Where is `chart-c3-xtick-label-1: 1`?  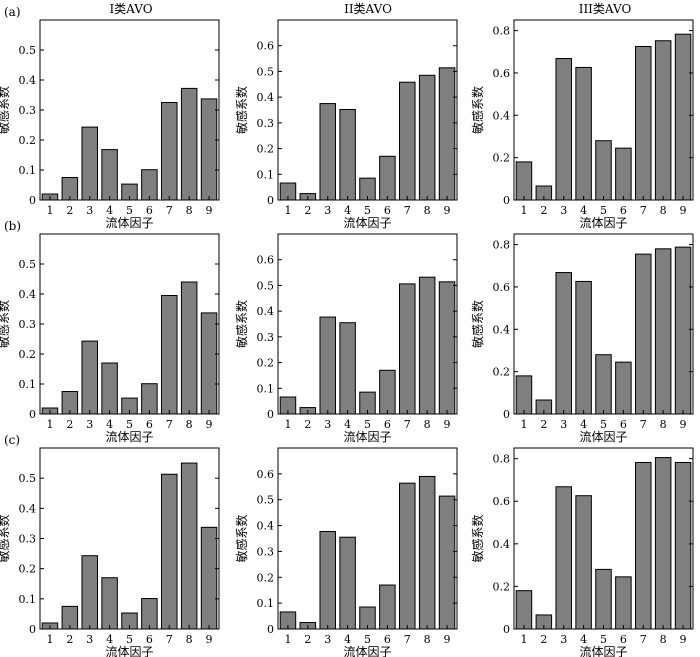
chart-c3-xtick-label-1: 1 is located at coordinates (523, 639).